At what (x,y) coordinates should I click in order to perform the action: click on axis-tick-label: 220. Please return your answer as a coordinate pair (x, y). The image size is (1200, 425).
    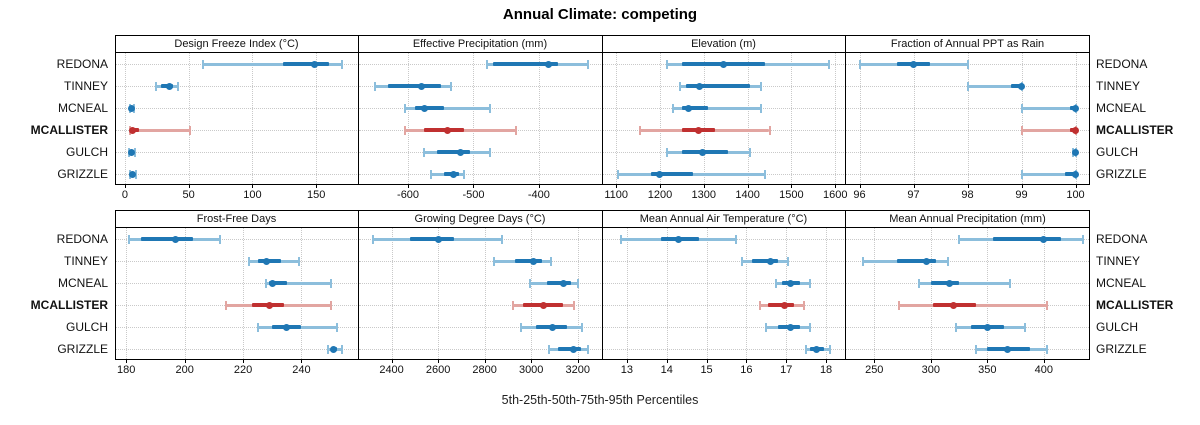
    Looking at the image, I should click on (243, 370).